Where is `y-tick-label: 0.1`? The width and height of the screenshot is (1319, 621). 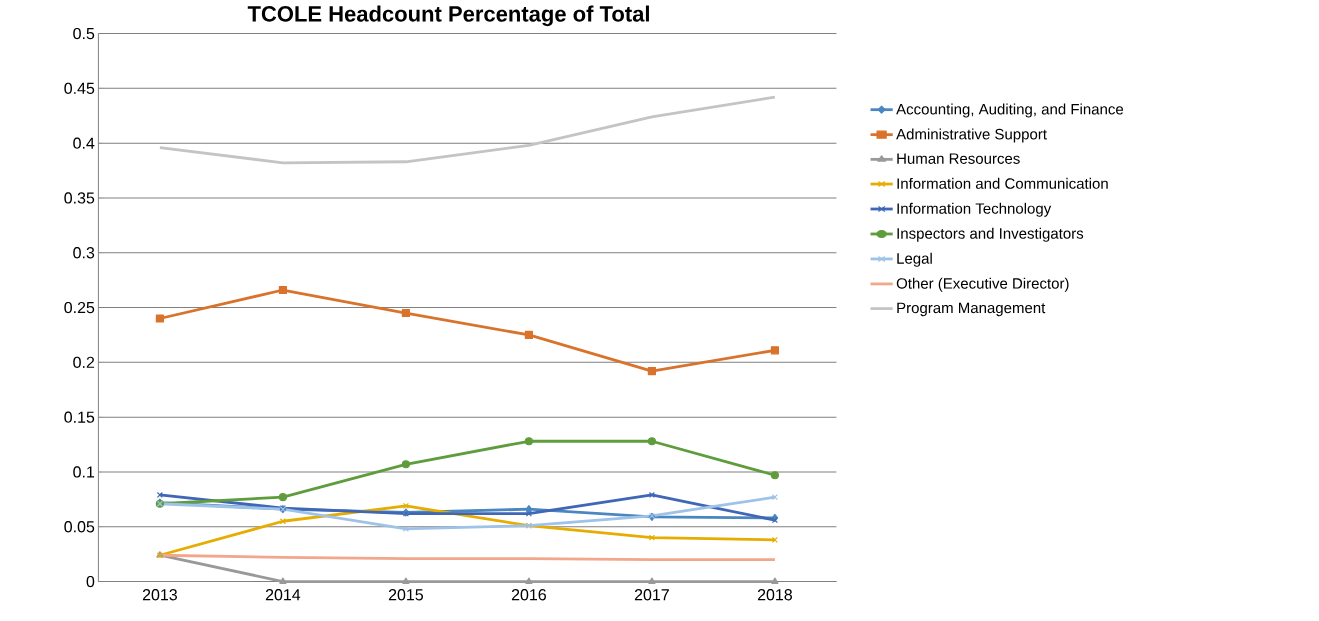 y-tick-label: 0.1 is located at coordinates (84, 472).